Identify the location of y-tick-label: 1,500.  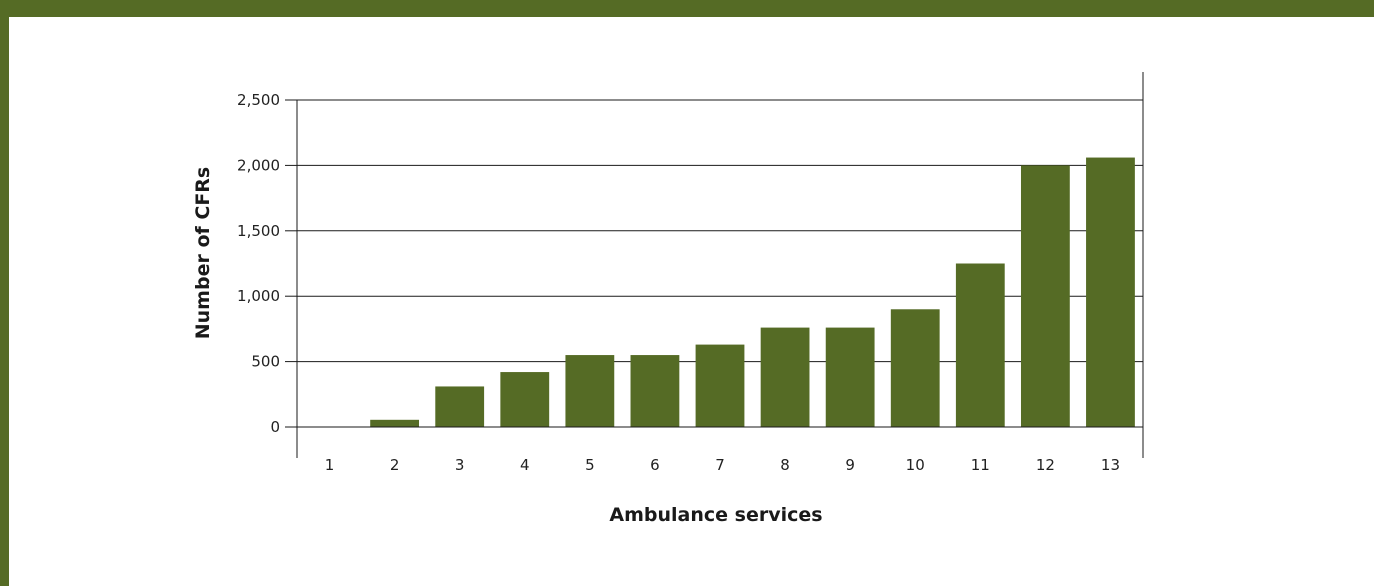
(258, 231).